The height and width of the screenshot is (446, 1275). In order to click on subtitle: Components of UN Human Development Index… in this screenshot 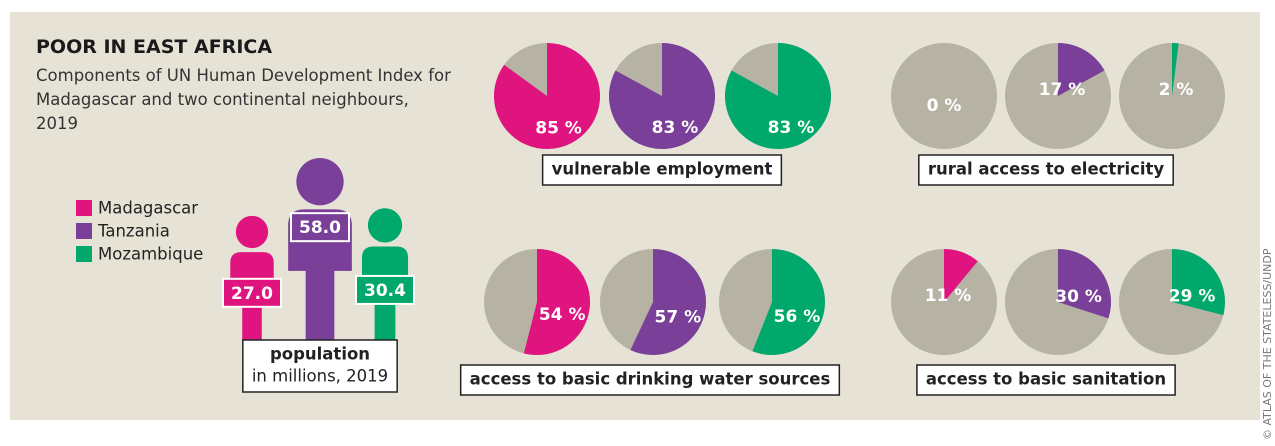, I will do `click(243, 99)`.